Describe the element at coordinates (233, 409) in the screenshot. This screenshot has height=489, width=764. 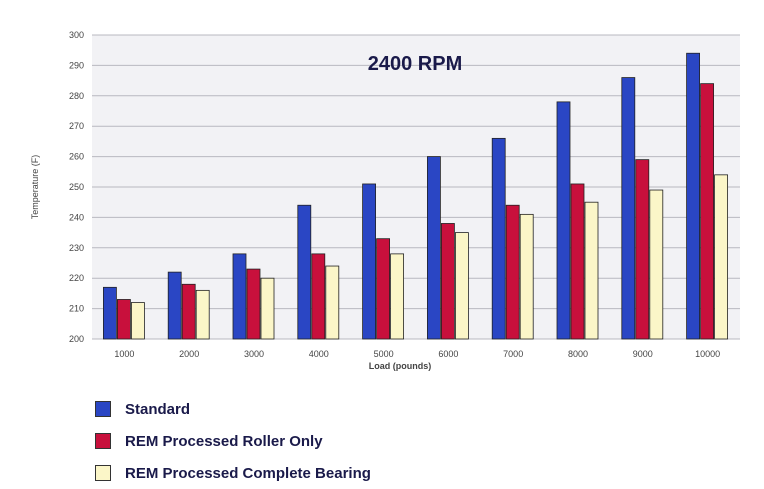
I see `legend-item-standard: Standard` at that location.